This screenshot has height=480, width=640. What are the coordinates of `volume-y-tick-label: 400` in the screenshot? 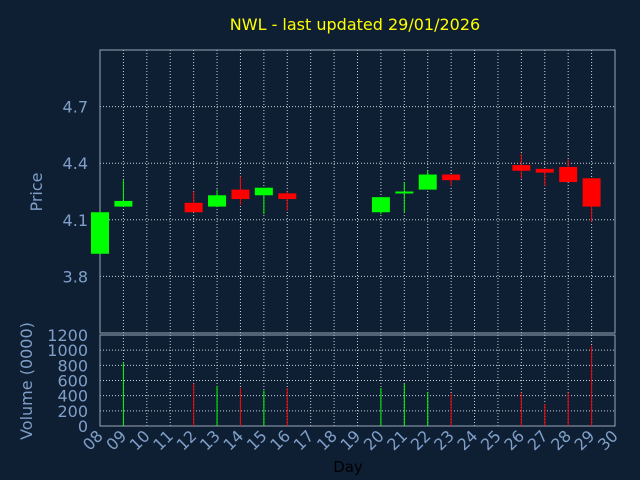 It's located at (72, 396).